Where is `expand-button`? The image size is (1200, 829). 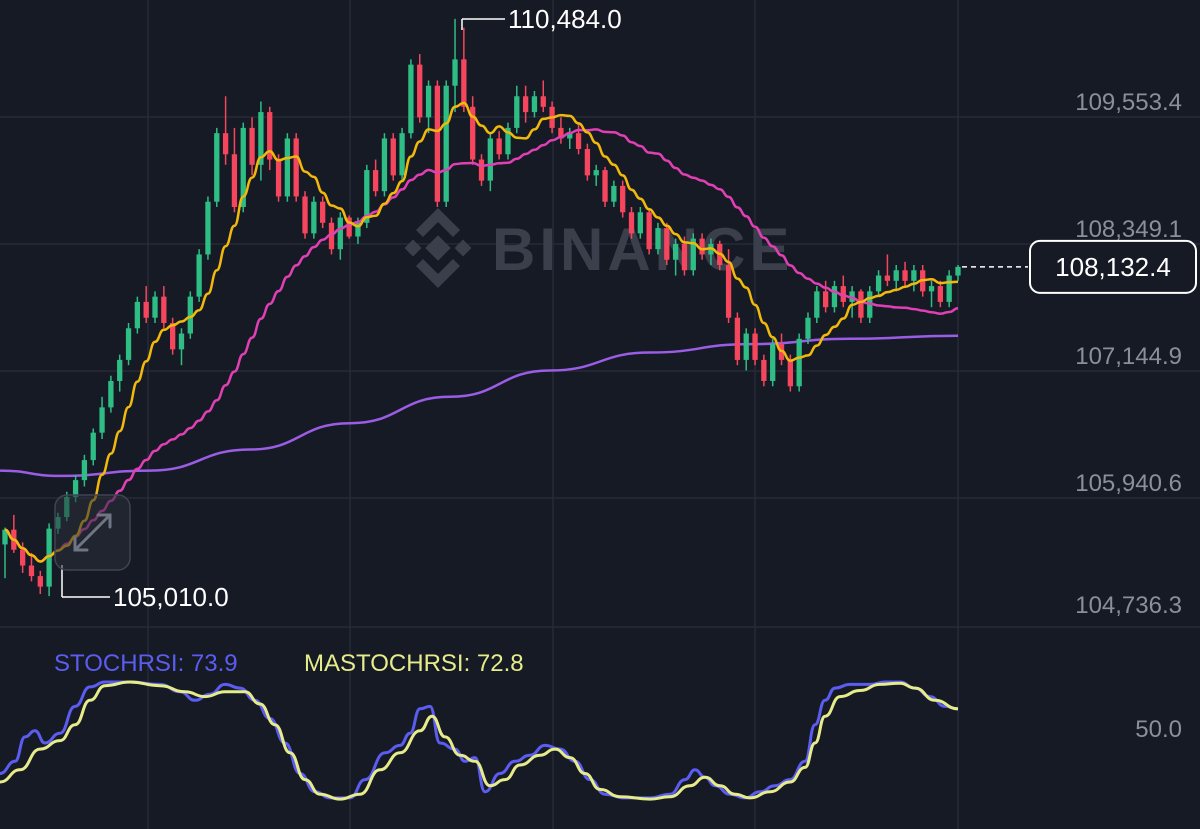 expand-button is located at coordinates (92, 532).